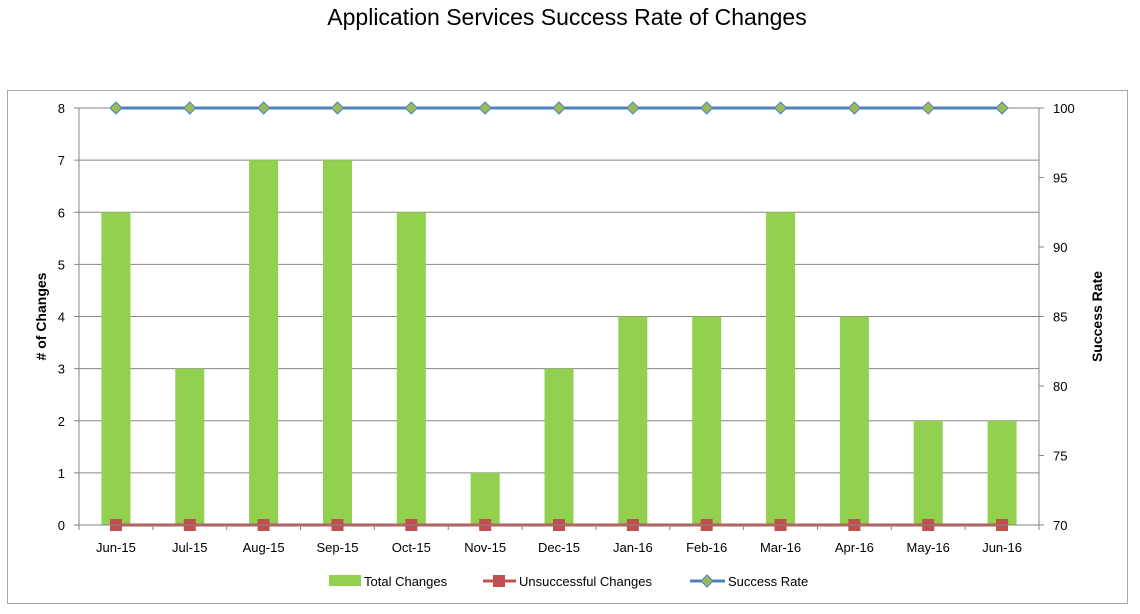 The image size is (1140, 614). Describe the element at coordinates (854, 547) in the screenshot. I see `x-tick-label: Apr-16` at that location.